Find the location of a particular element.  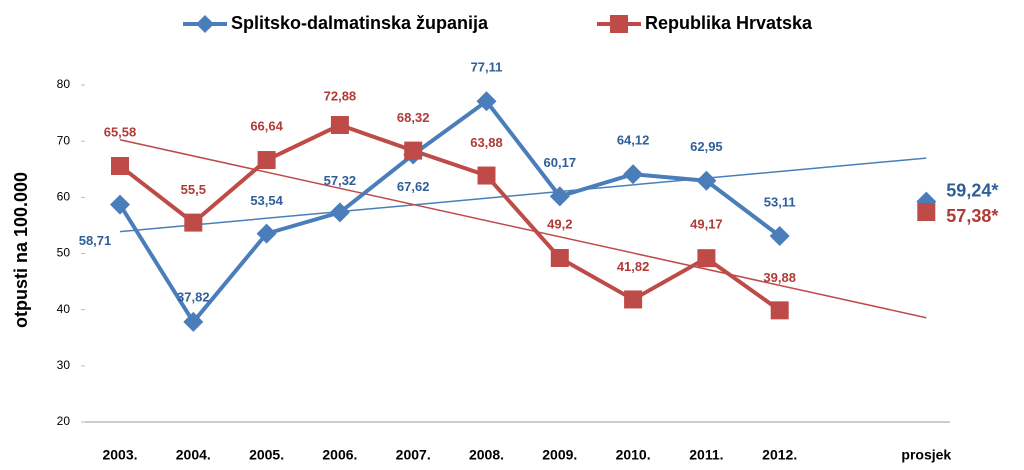

x-tick-label: 2008. is located at coordinates (486, 455).